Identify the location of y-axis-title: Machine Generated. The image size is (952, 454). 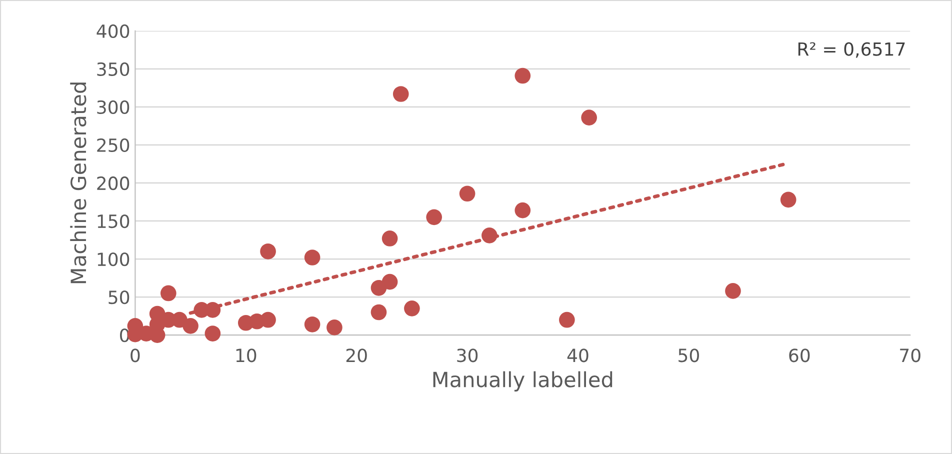
(78, 183).